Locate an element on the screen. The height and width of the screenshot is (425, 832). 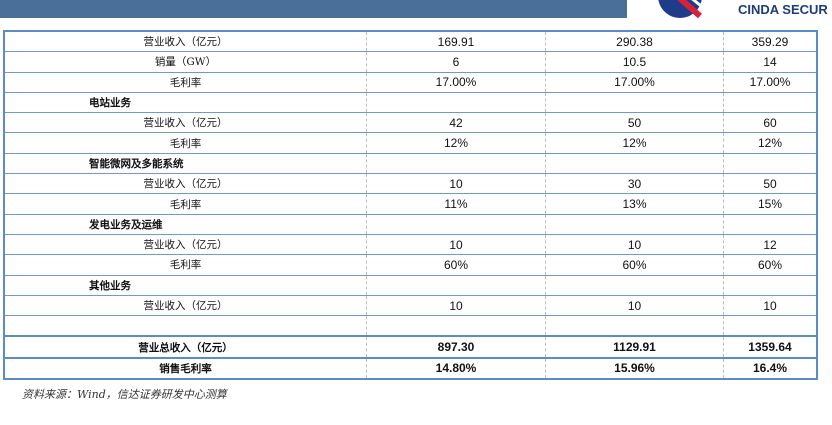
cell-value: 11% is located at coordinates (456, 204).